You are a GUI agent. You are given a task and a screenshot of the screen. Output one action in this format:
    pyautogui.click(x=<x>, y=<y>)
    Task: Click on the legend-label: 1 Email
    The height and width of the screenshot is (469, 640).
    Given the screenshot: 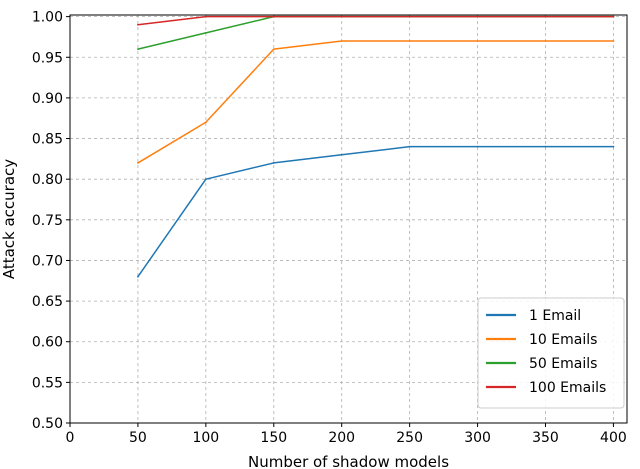 What is the action you would take?
    pyautogui.click(x=555, y=316)
    